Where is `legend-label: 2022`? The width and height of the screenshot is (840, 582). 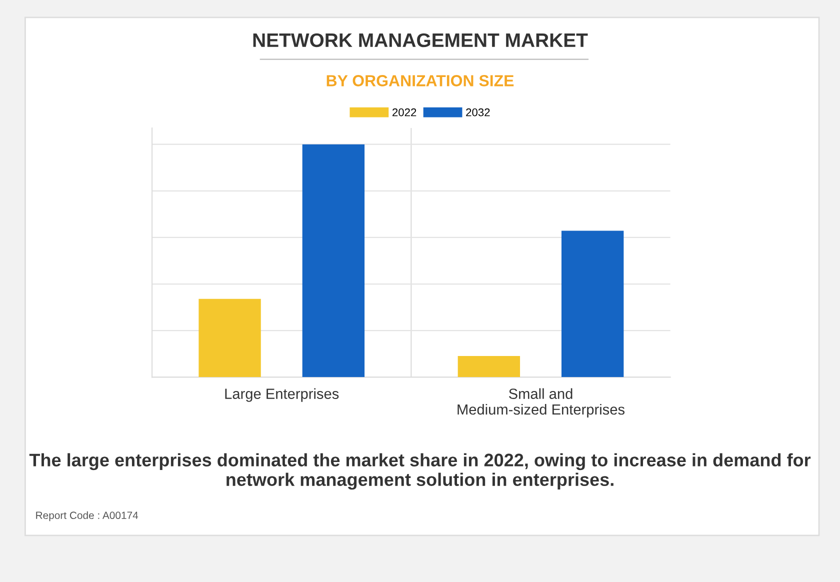
legend-label: 2022 is located at coordinates (404, 112).